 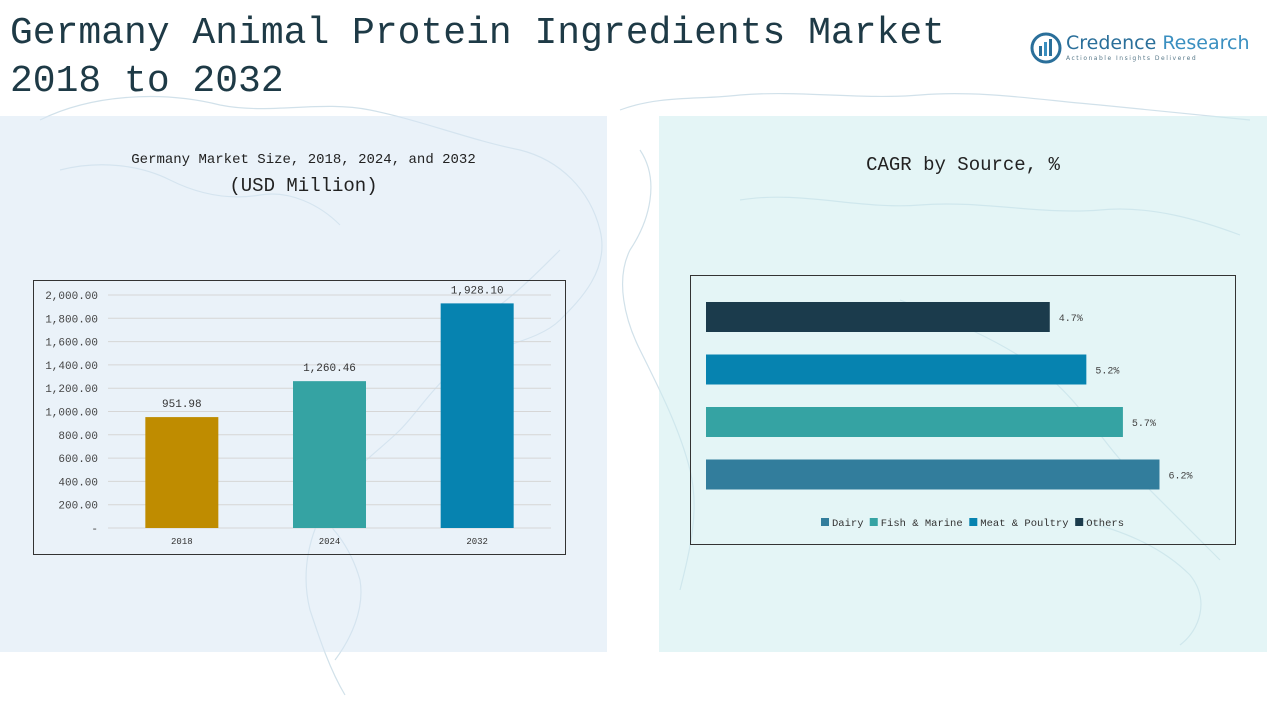 I want to click on hbar-dairy, so click(x=933, y=474).